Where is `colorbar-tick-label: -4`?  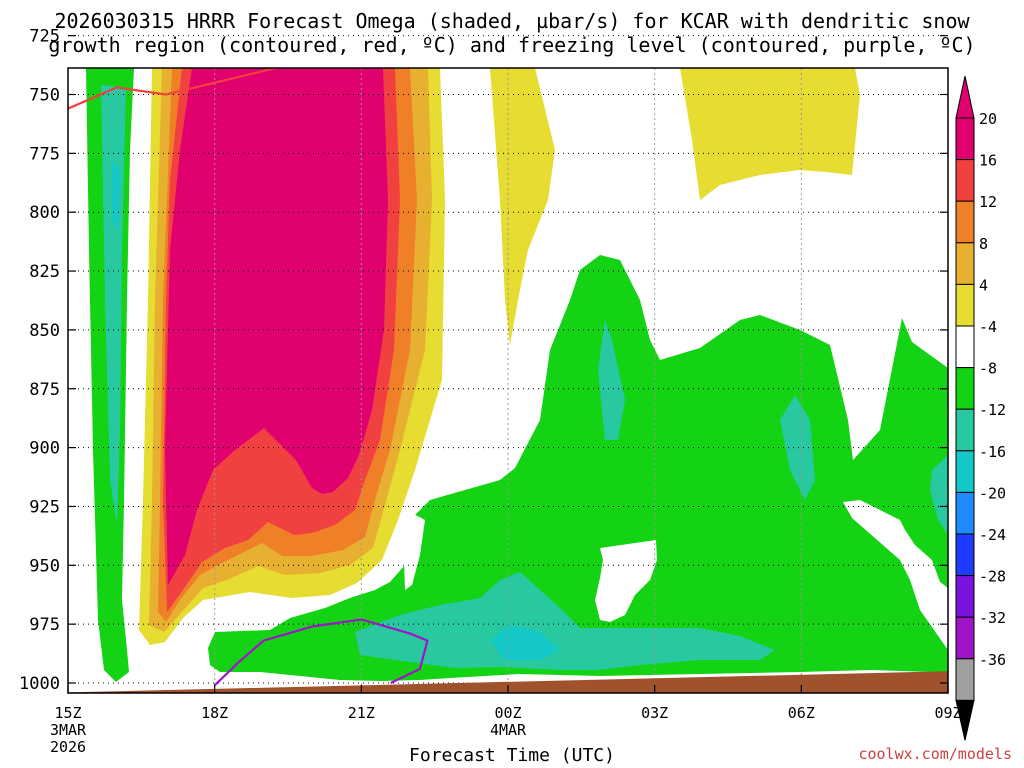
colorbar-tick-label: -4 is located at coordinates (988, 327).